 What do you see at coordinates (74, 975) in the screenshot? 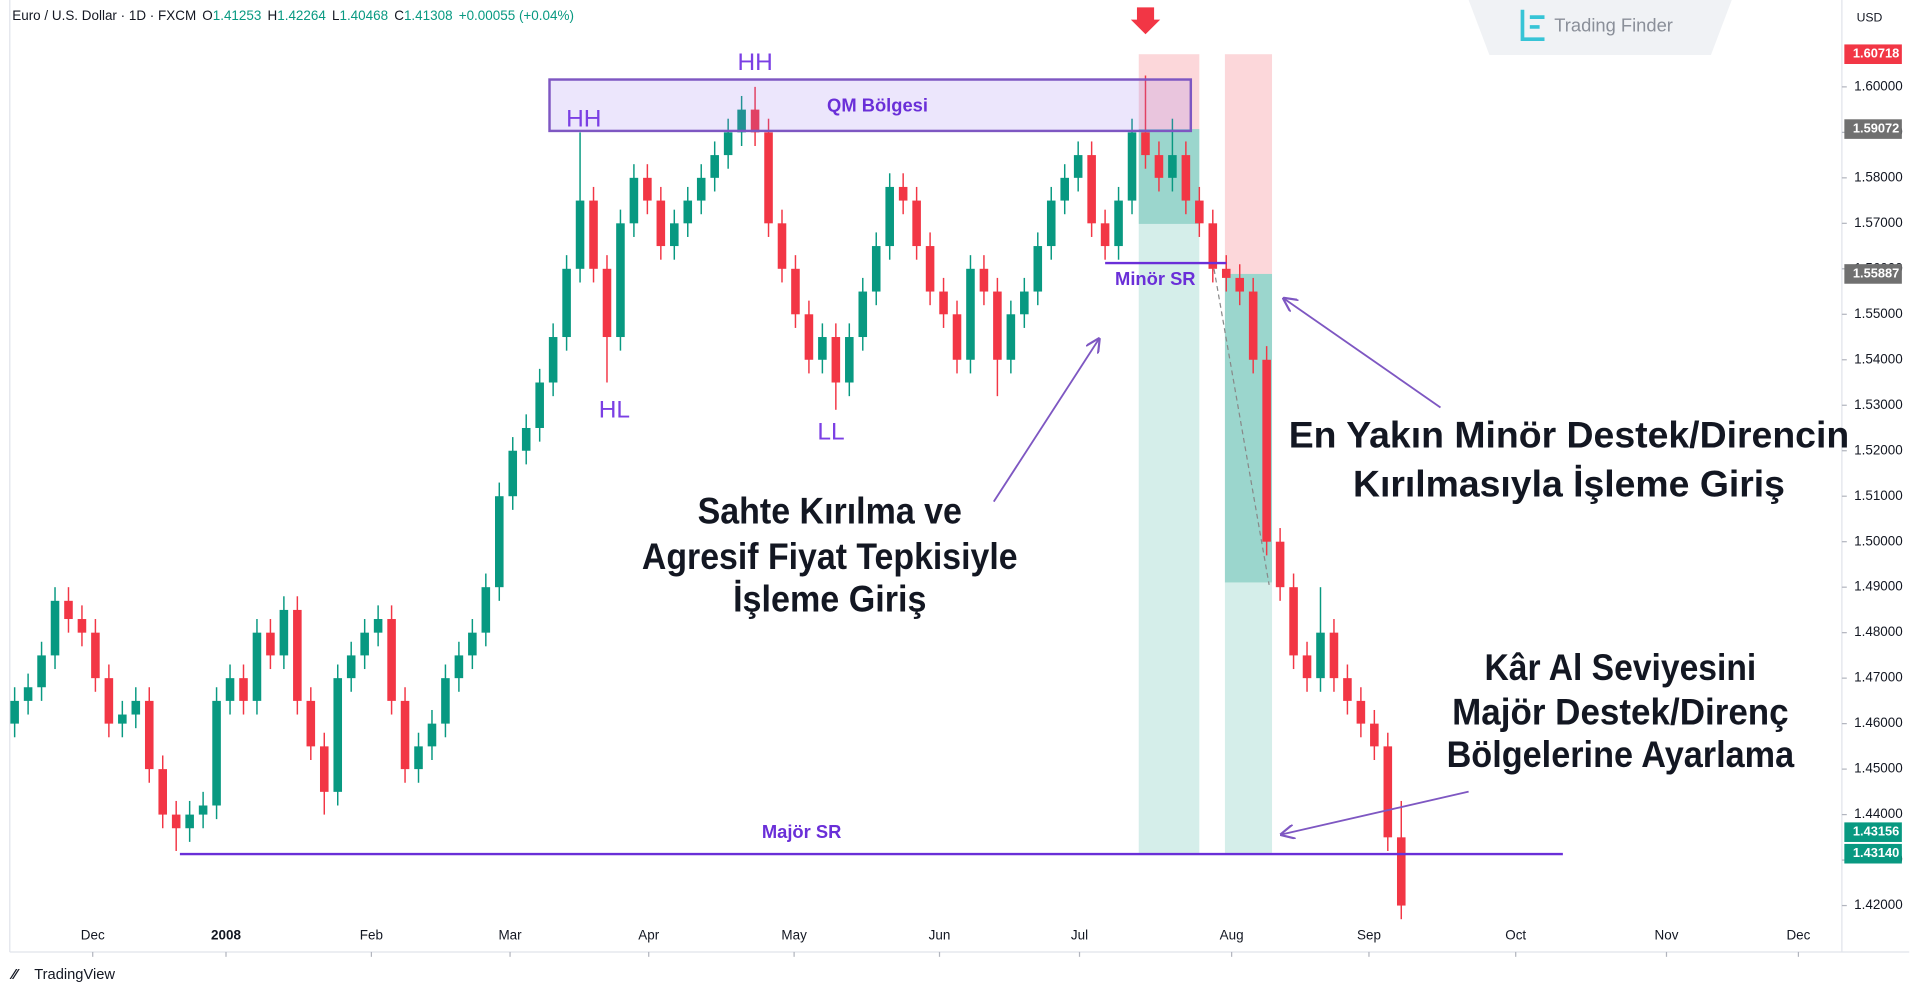
I see `footer-brand: TradingView` at bounding box center [74, 975].